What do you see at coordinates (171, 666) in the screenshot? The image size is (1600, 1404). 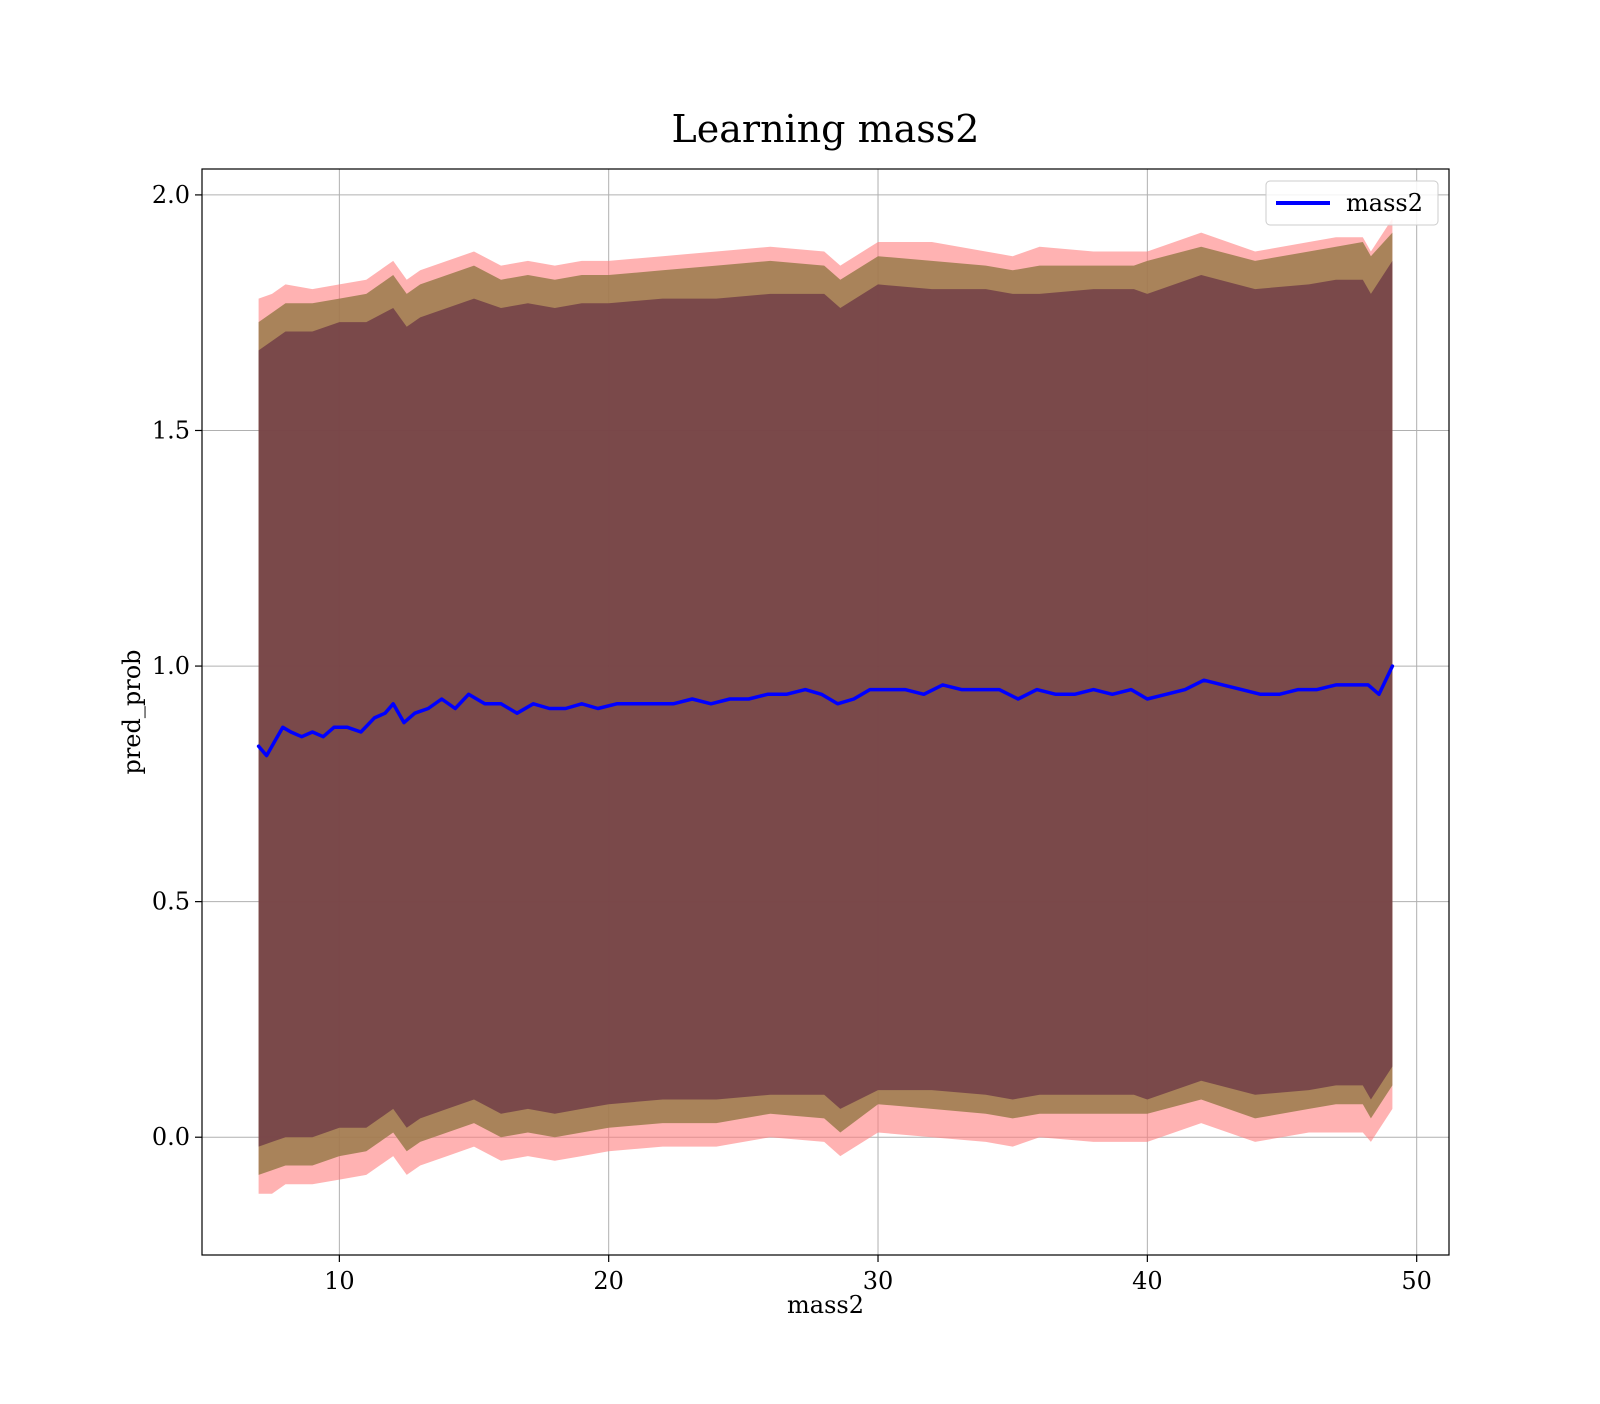 I see `y-tick-label: 1.0` at bounding box center [171, 666].